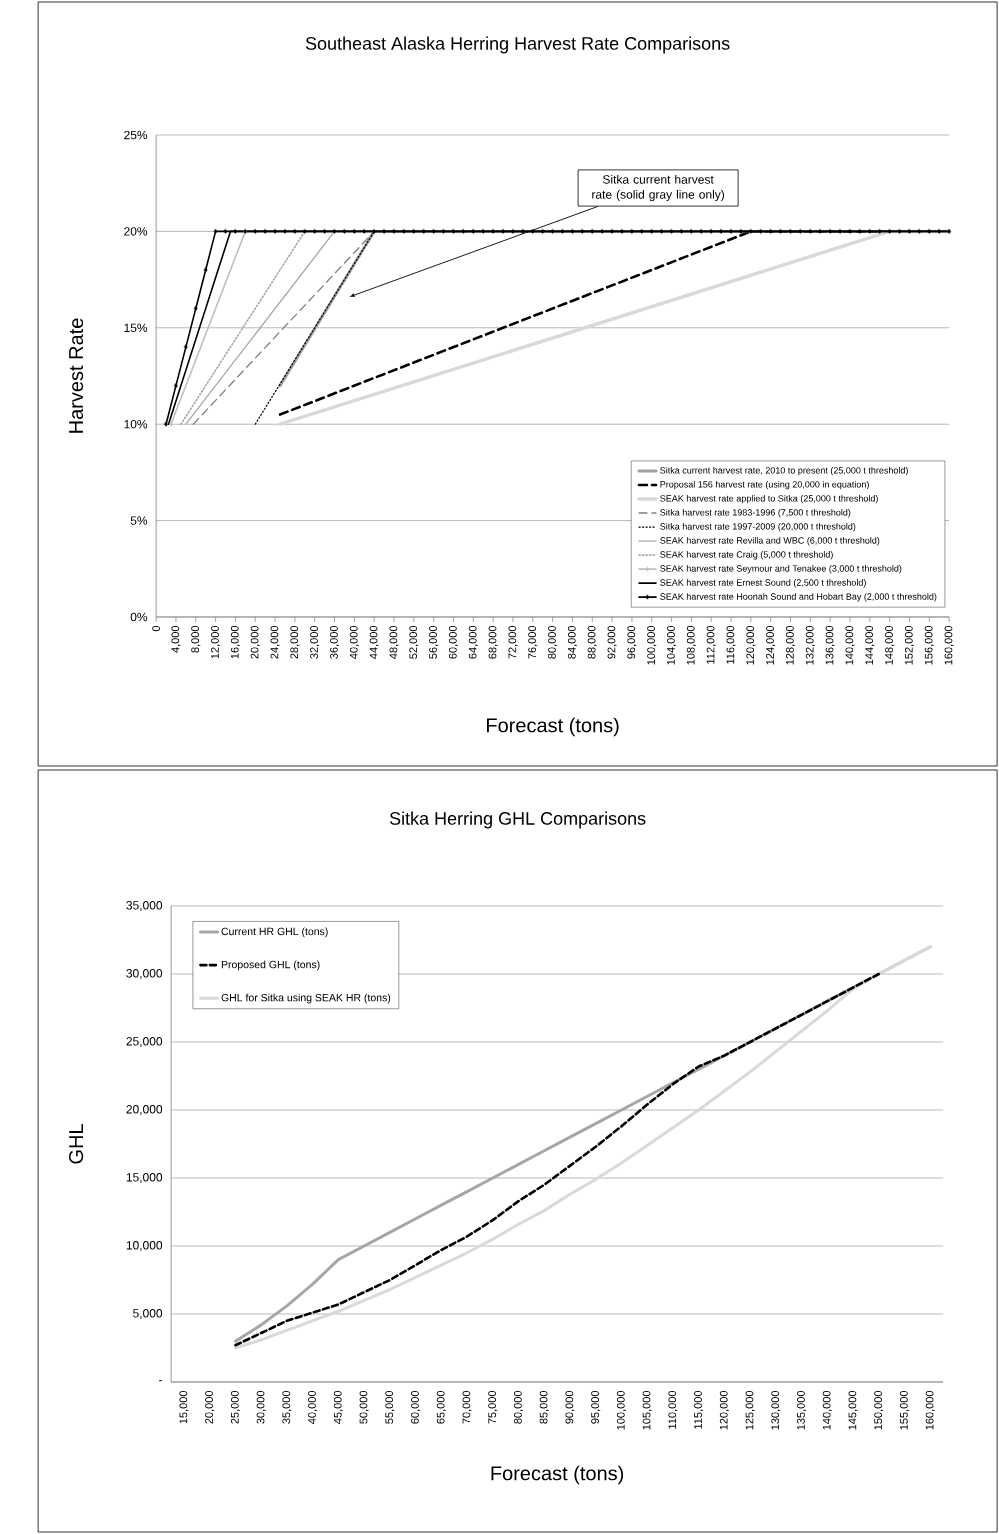 Image resolution: width=999 pixels, height=1534 pixels. I want to click on x-tick-label: 108,000, so click(691, 645).